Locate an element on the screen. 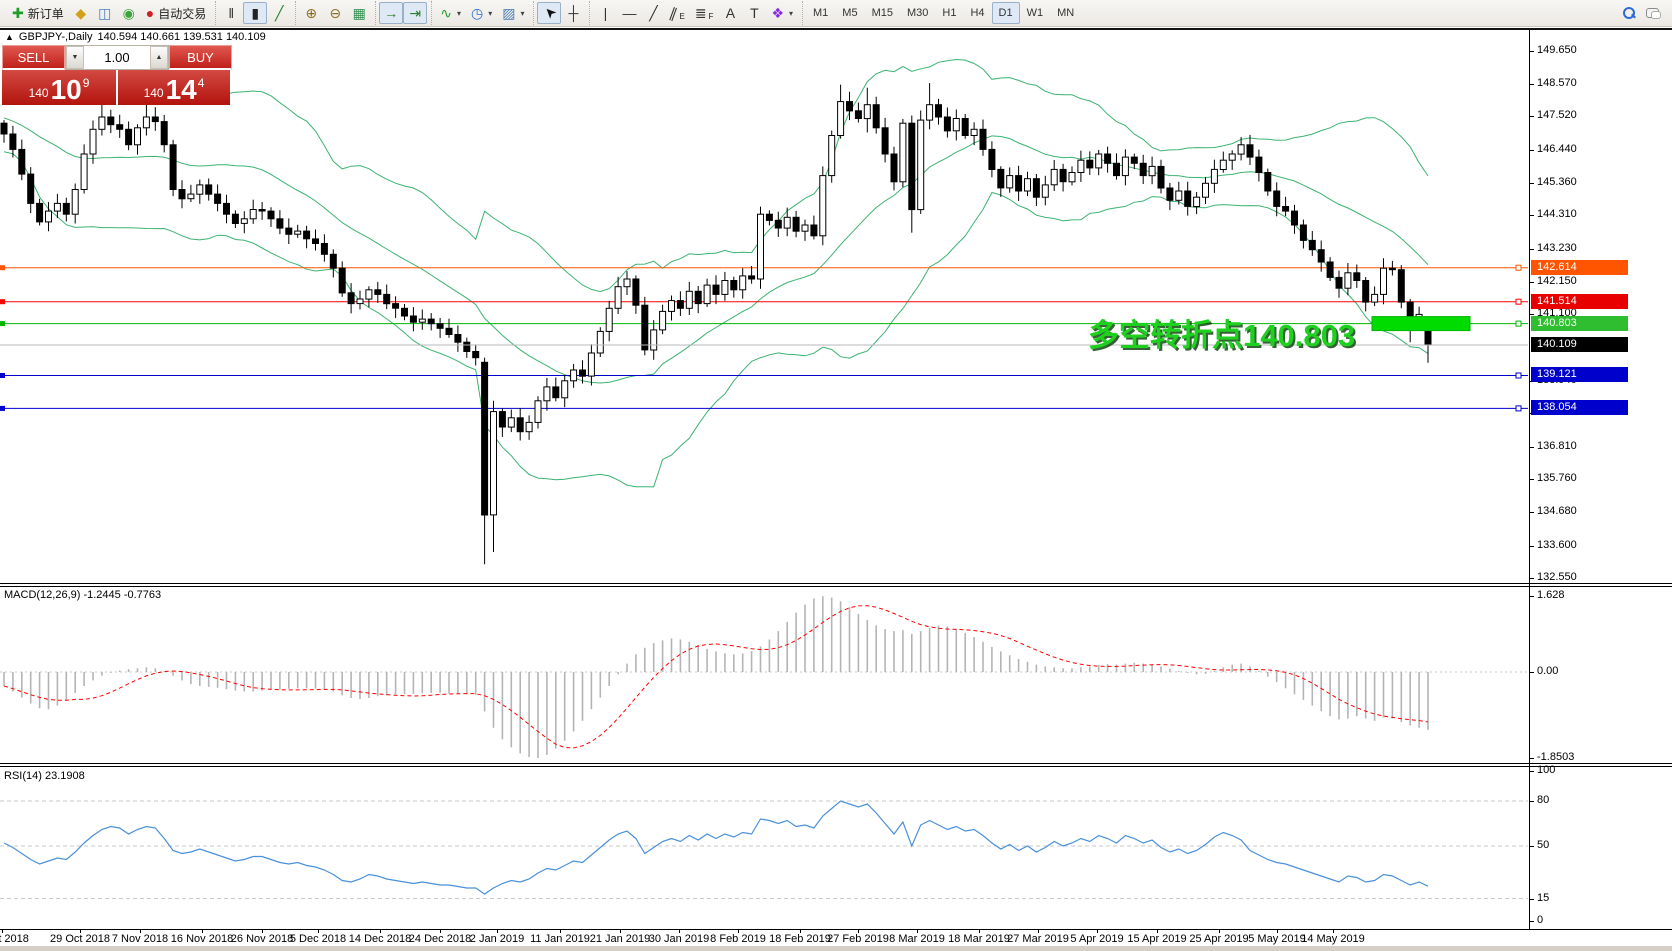  timeframe-mn-button: MN is located at coordinates (1066, 13).